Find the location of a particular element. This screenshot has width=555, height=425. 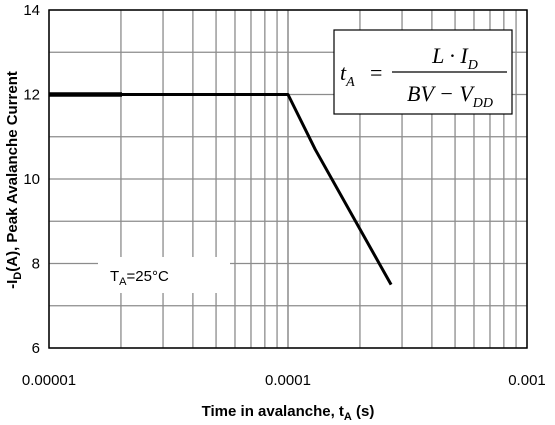

x-axis-title: Time in avalanche, tA (s) is located at coordinates (288, 413).